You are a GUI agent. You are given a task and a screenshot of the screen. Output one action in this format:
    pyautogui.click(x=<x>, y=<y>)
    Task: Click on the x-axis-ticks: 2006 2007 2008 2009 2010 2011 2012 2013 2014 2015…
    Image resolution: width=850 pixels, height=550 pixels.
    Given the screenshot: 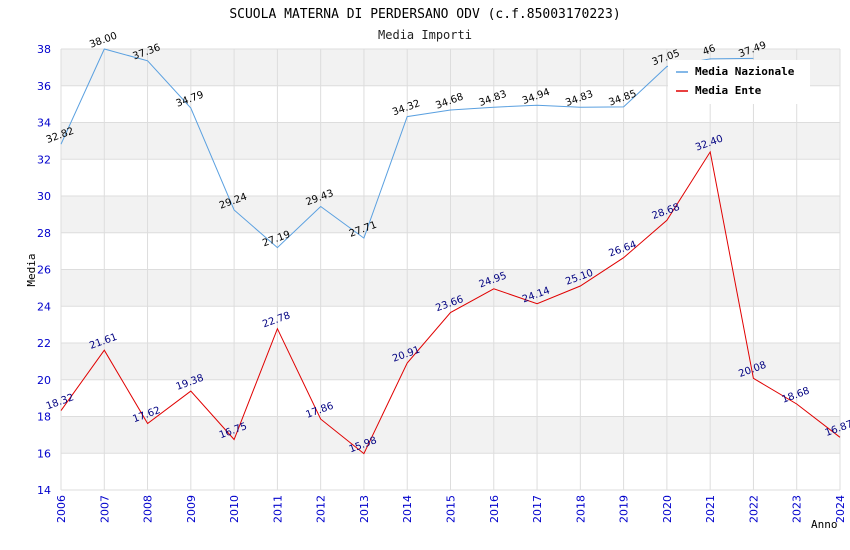 What is the action you would take?
    pyautogui.click(x=451, y=509)
    